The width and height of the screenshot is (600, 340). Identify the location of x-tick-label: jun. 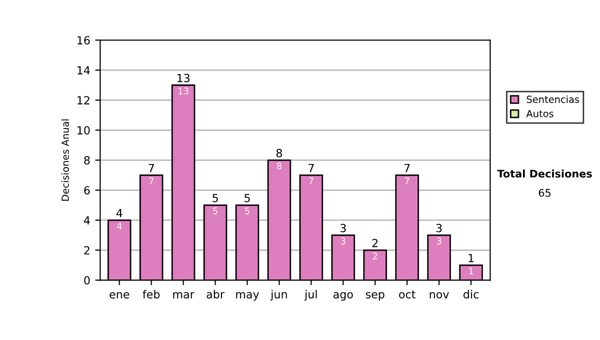
(278, 295).